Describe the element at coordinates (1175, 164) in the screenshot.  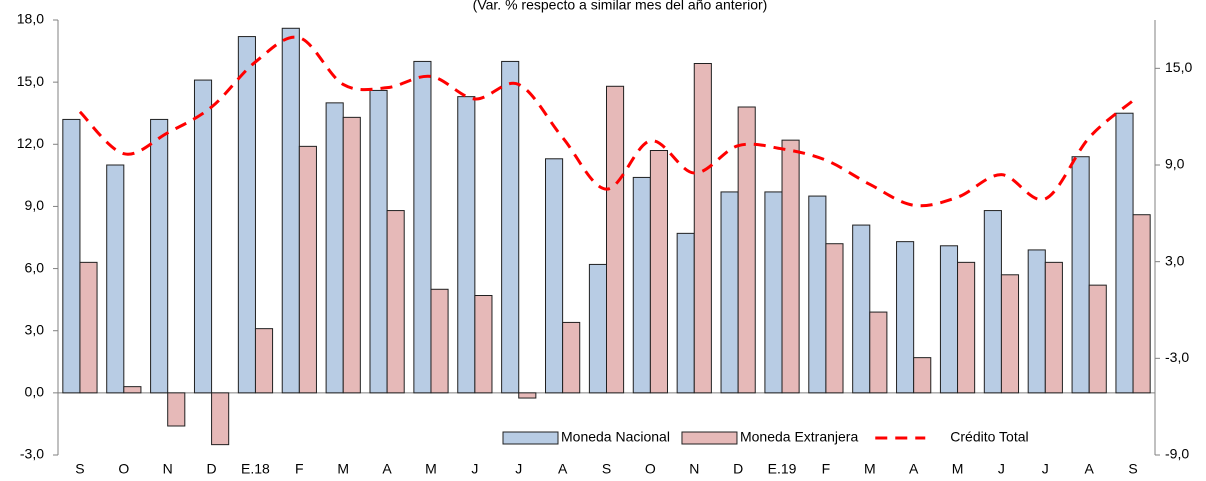
I see `y2-tick-label: 9,0` at that location.